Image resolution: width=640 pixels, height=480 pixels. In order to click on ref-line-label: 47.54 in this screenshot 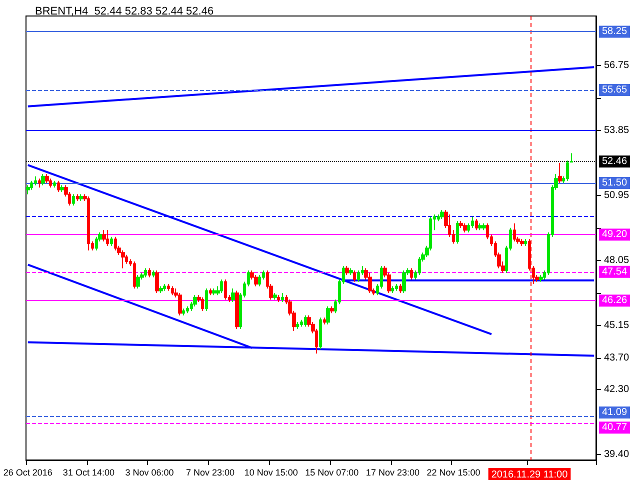, I will do `click(615, 272)`.